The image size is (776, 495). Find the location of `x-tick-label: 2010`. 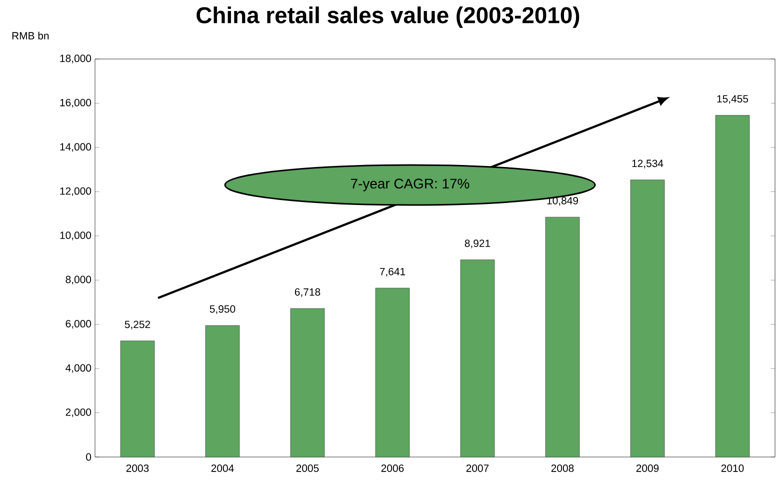

x-tick-label: 2010 is located at coordinates (732, 468).